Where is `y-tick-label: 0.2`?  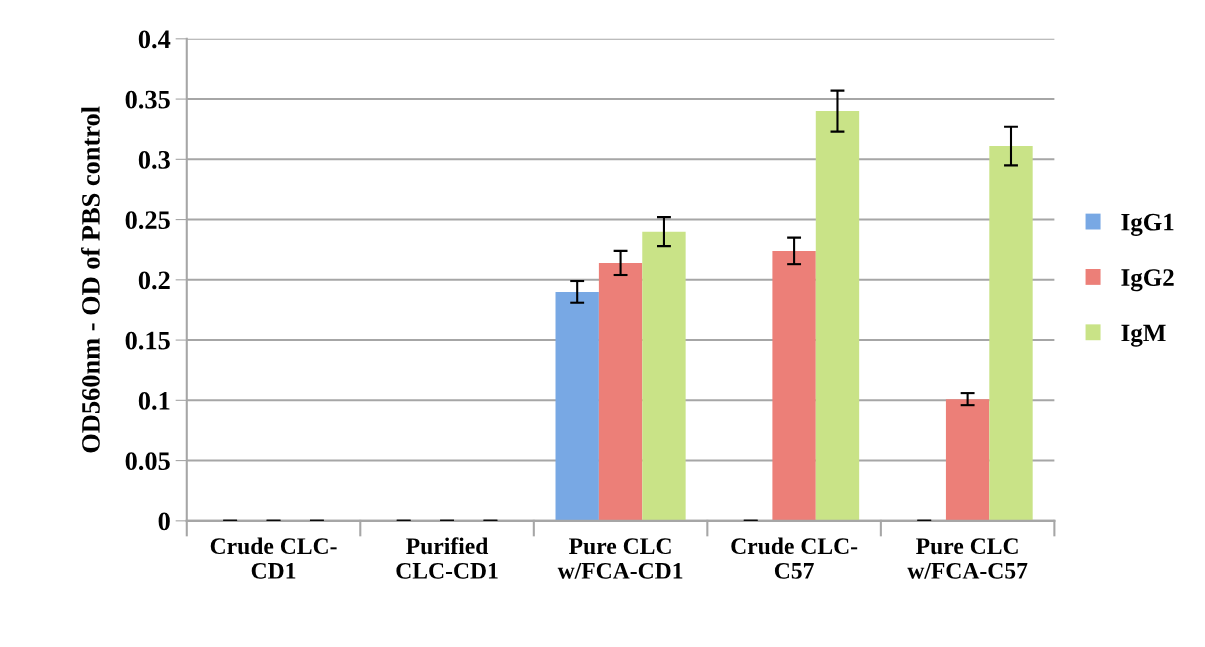 y-tick-label: 0.2 is located at coordinates (154, 280).